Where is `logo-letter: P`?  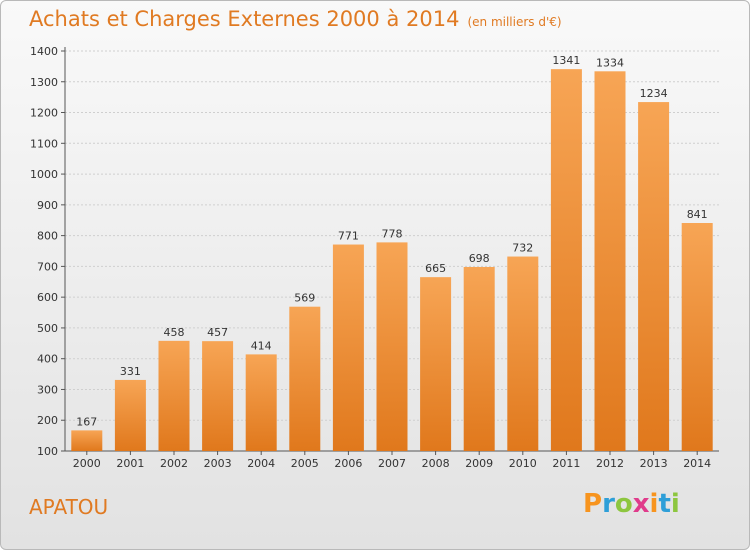 logo-letter: P is located at coordinates (593, 504).